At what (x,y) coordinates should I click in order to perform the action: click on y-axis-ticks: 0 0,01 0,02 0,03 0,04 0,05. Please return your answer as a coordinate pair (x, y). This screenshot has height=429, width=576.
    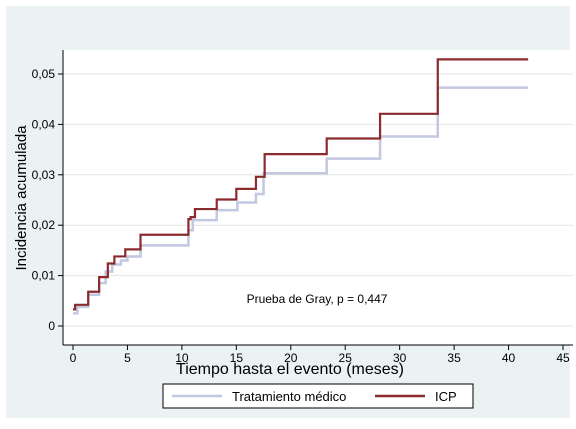
    Looking at the image, I should click on (47, 200).